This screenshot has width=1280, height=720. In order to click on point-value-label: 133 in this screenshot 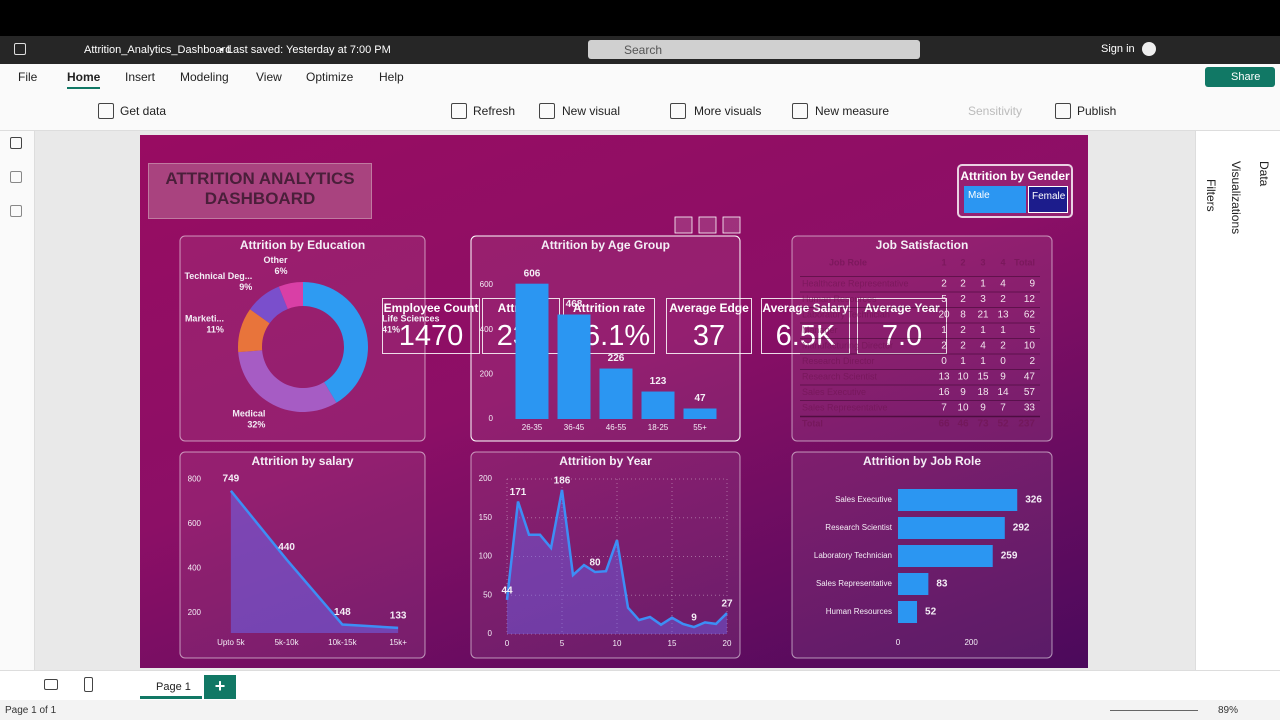, I will do `click(398, 616)`.